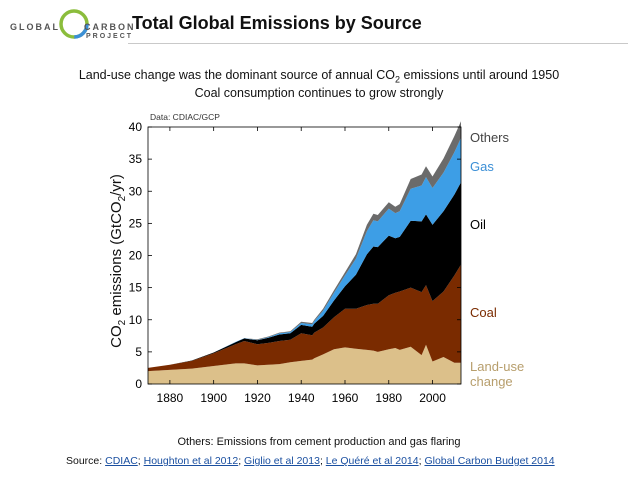 The image size is (638, 479). I want to click on x-tick-label: 1880, so click(170, 398).